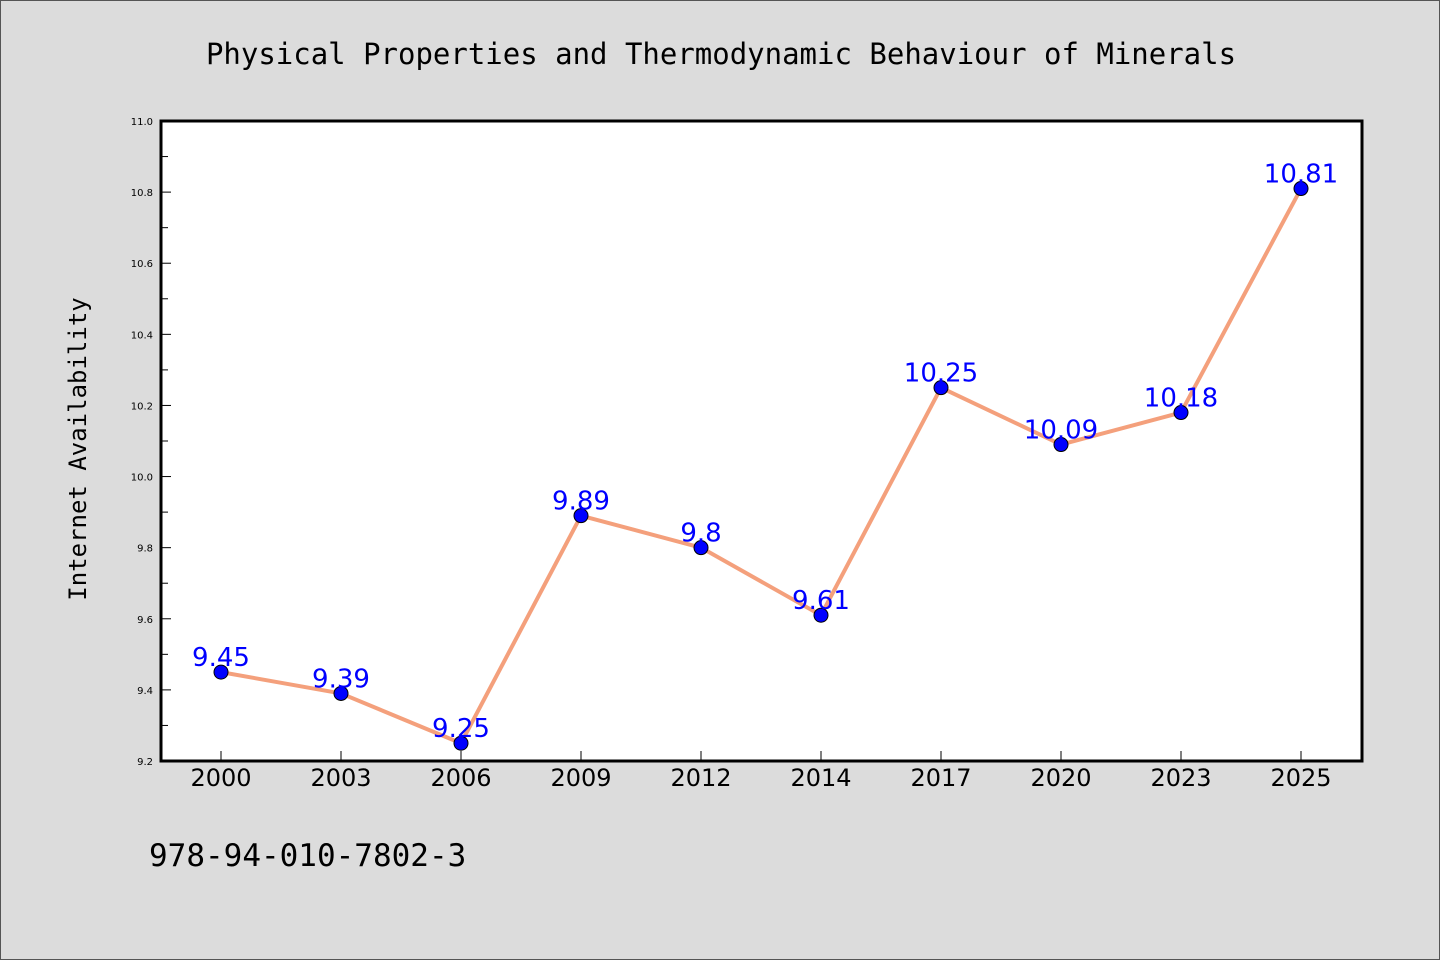  Describe the element at coordinates (340, 778) in the screenshot. I see `x-tick-label: 2003` at that location.